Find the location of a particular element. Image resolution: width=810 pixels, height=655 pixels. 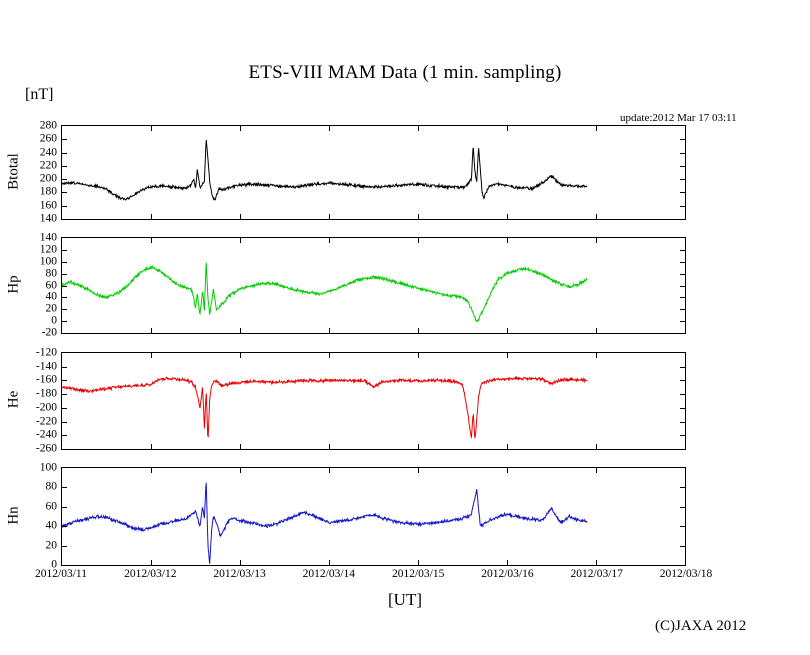

x-tick-label: 2012/03/16 is located at coordinates (507, 574).